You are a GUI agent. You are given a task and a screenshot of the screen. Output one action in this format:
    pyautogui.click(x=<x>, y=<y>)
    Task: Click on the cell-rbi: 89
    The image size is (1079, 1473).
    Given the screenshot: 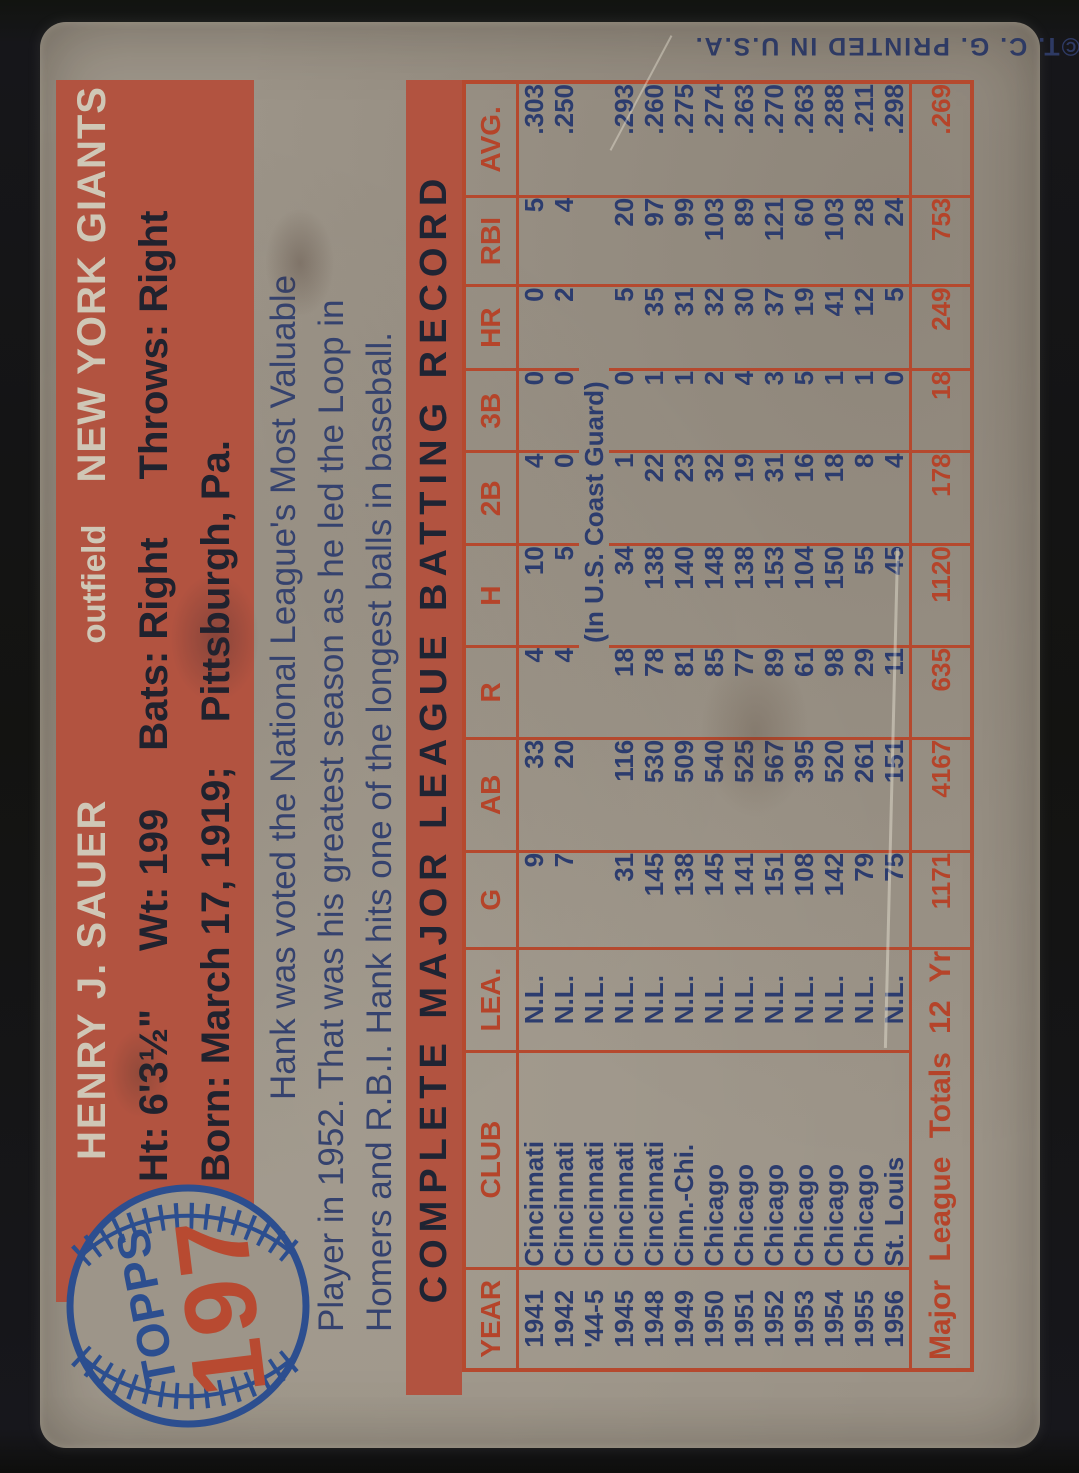 What is the action you would take?
    pyautogui.click(x=744, y=241)
    